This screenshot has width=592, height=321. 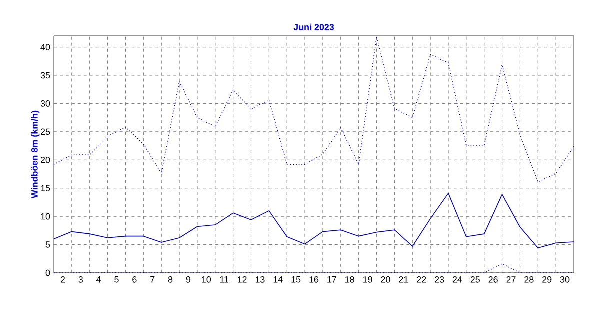 What do you see at coordinates (296, 279) in the screenshot?
I see `x-tick-label: 15` at bounding box center [296, 279].